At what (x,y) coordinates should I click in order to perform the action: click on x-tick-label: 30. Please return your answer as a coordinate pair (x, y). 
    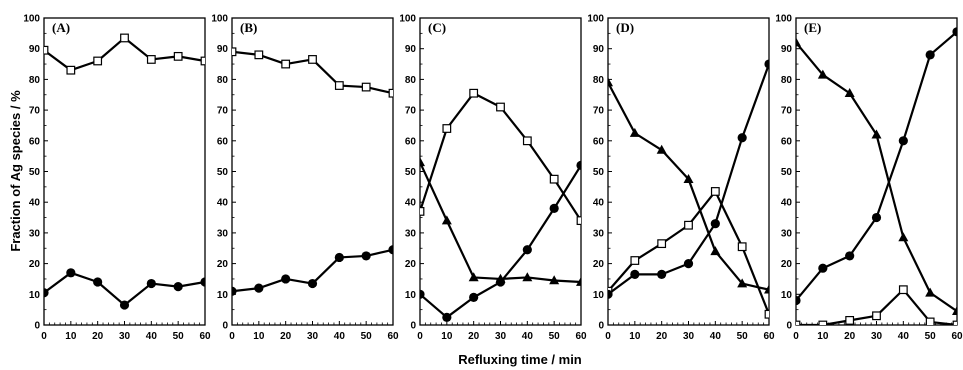
    Looking at the image, I should click on (689, 336).